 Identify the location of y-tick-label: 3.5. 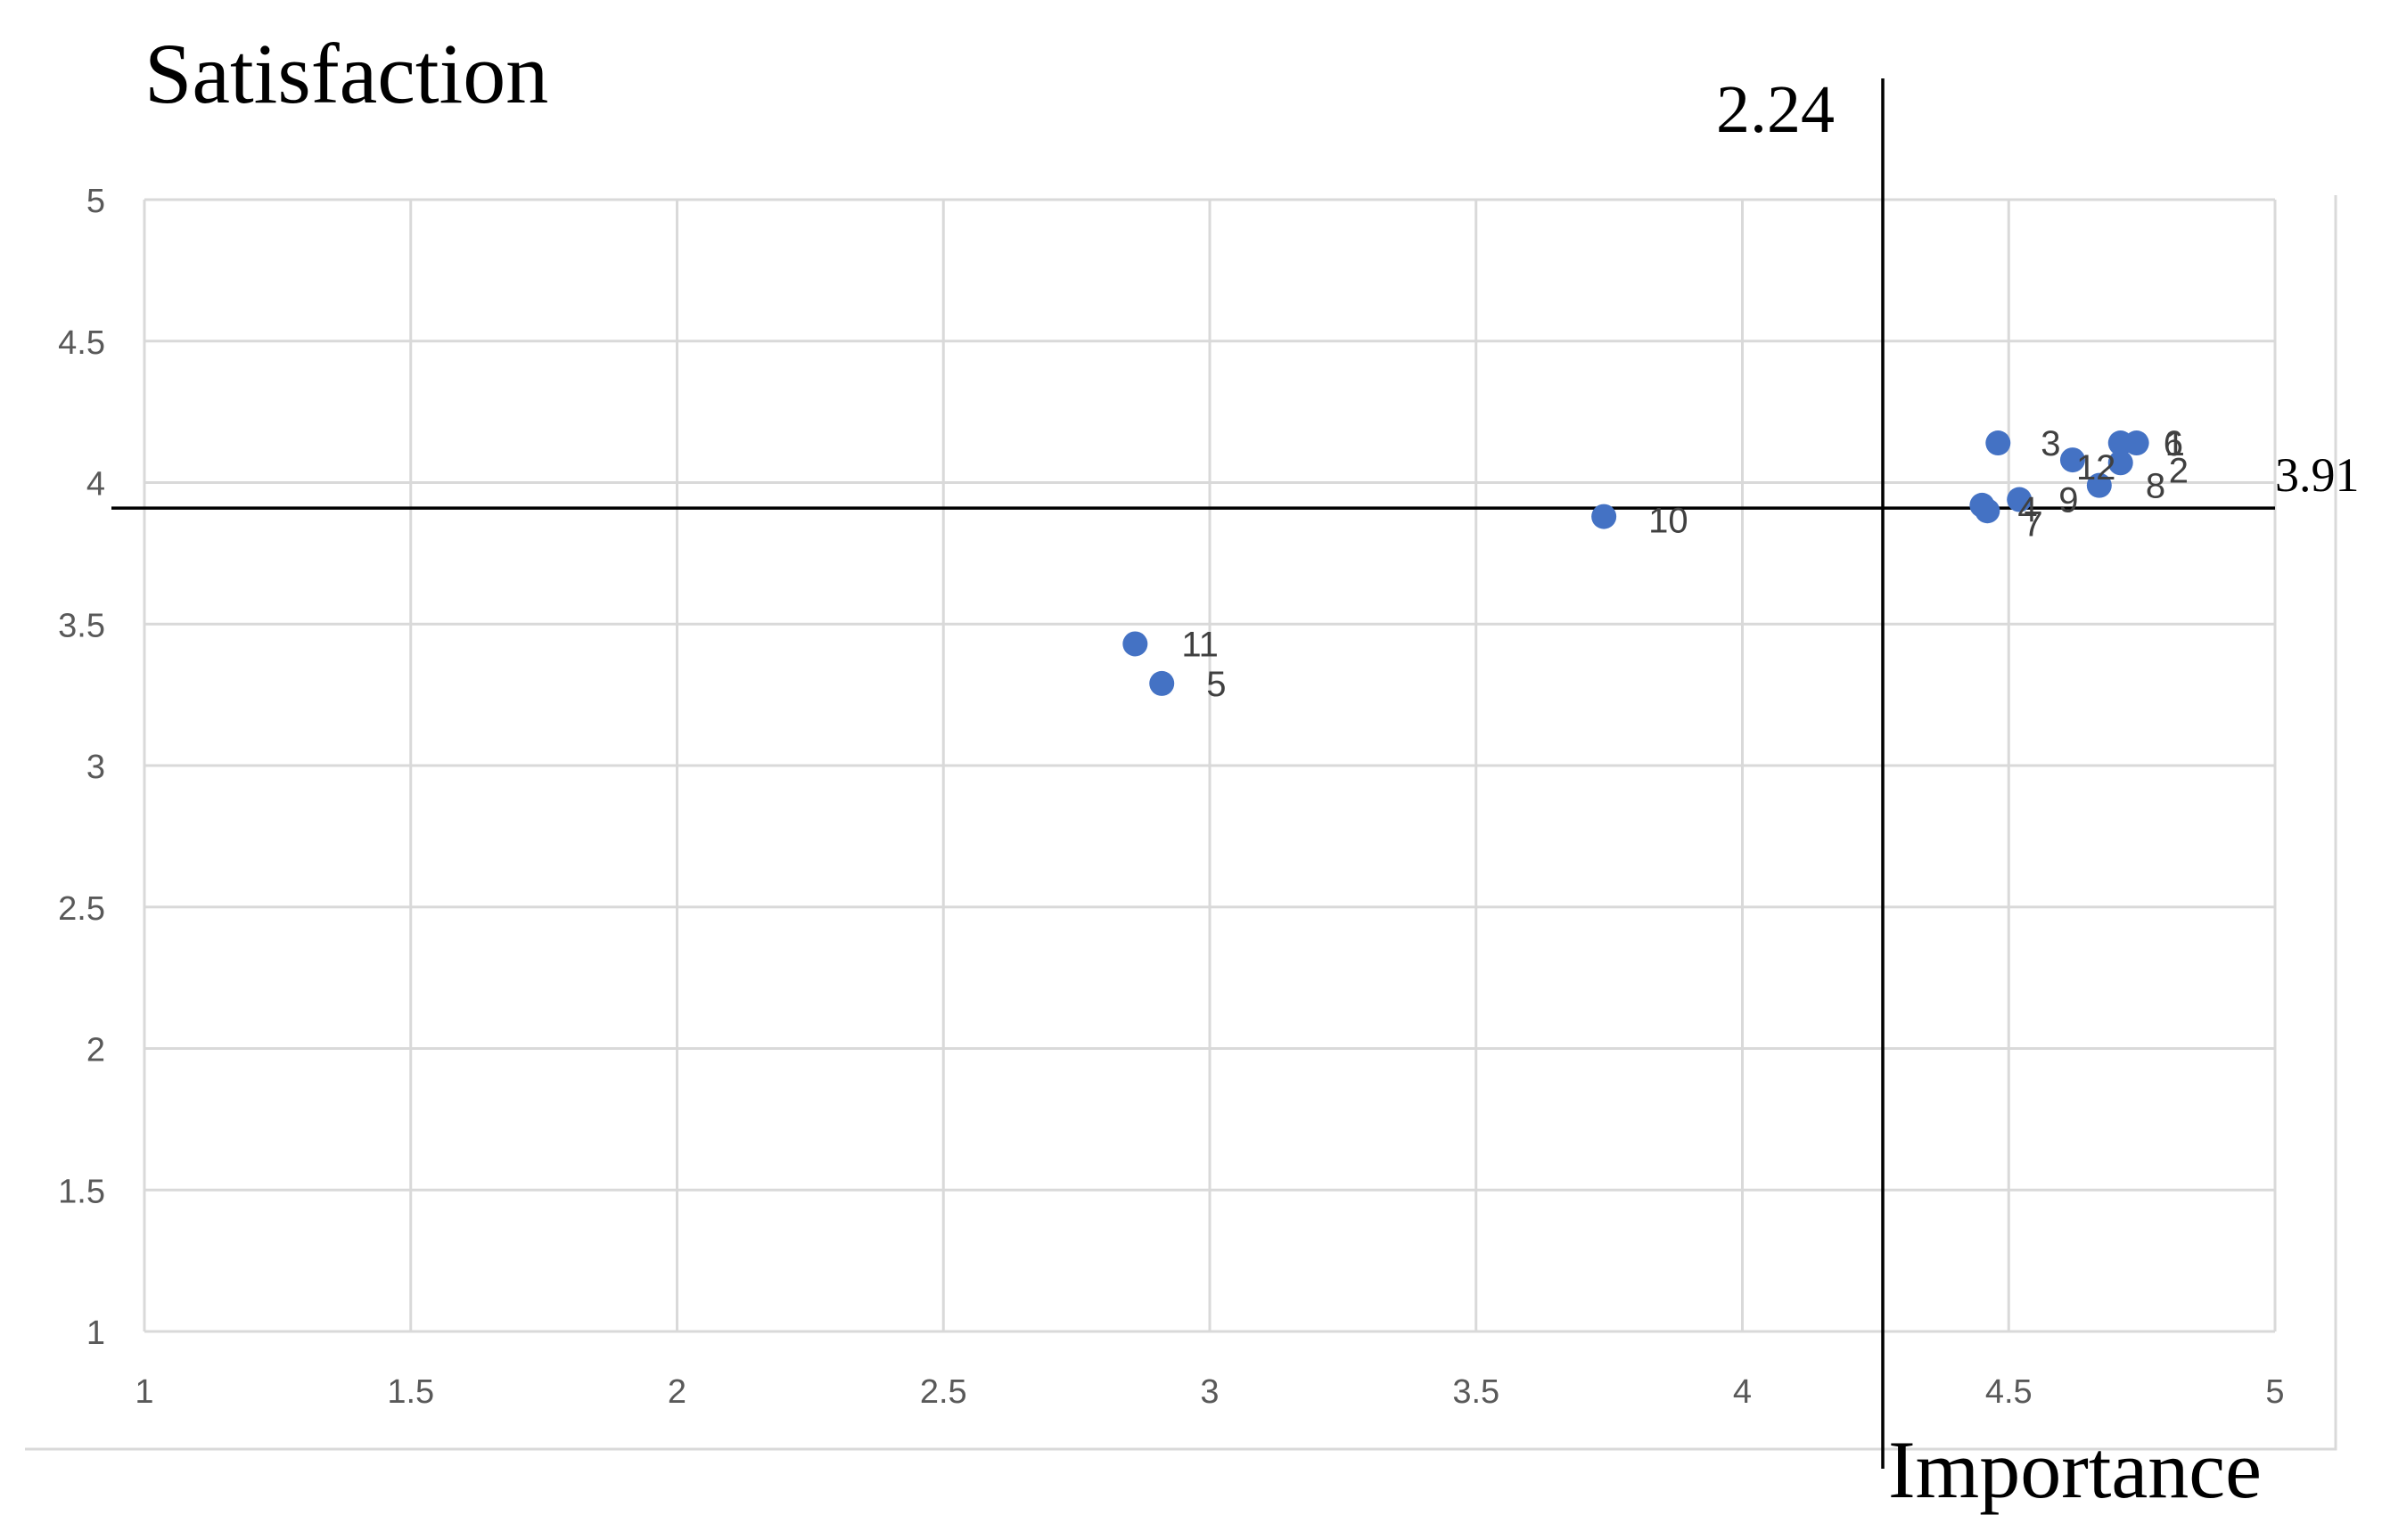
(81, 625).